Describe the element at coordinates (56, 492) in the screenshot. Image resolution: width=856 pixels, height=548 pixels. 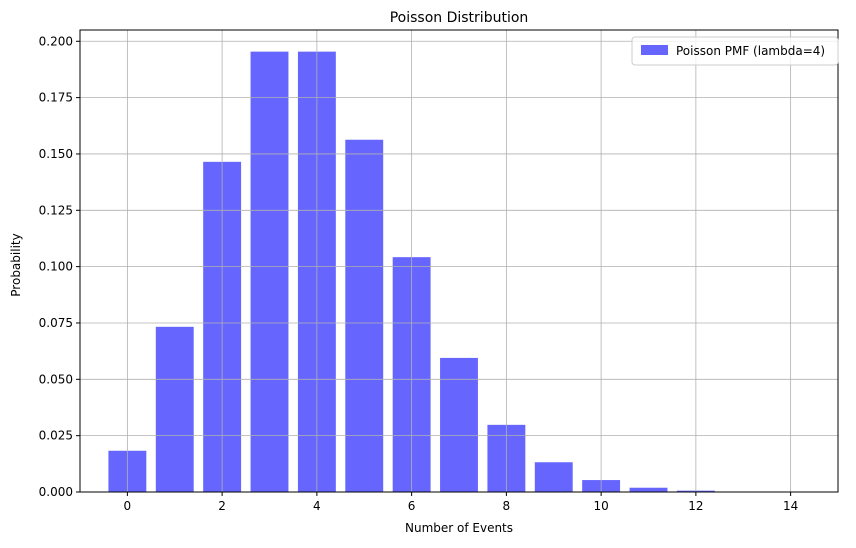
I see `y-tick-label-0: 0.000` at that location.